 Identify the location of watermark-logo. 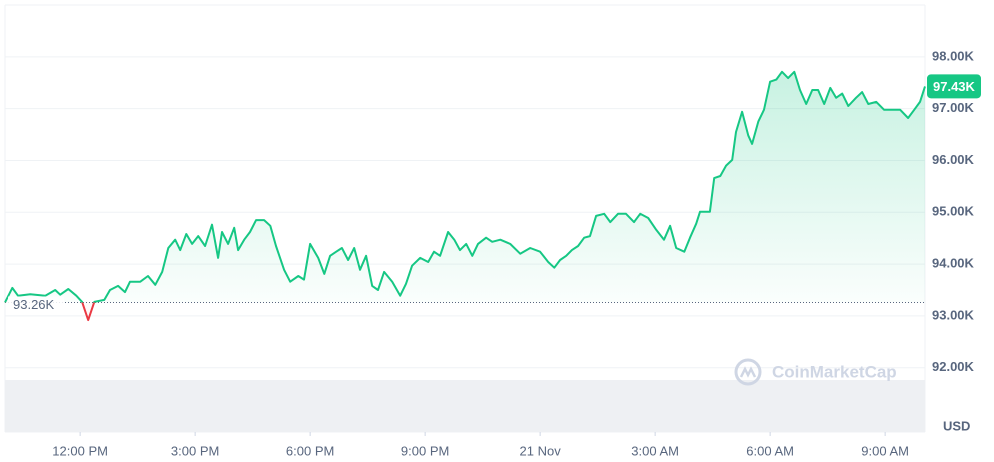
(748, 372).